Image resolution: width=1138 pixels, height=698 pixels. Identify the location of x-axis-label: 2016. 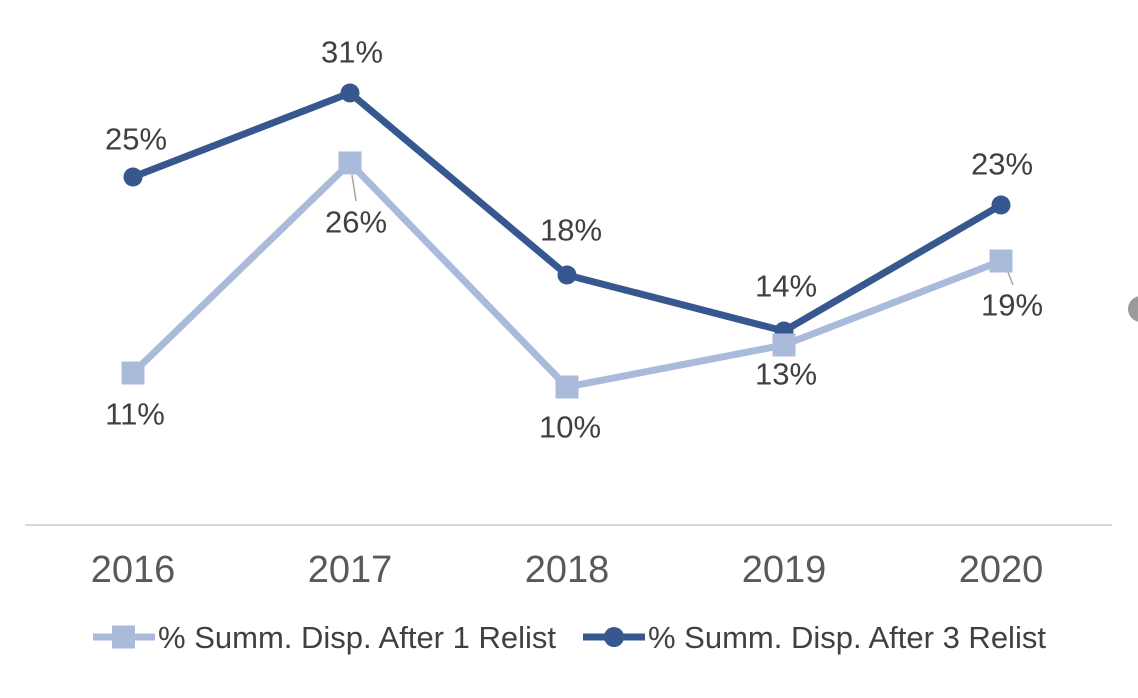
(133, 570).